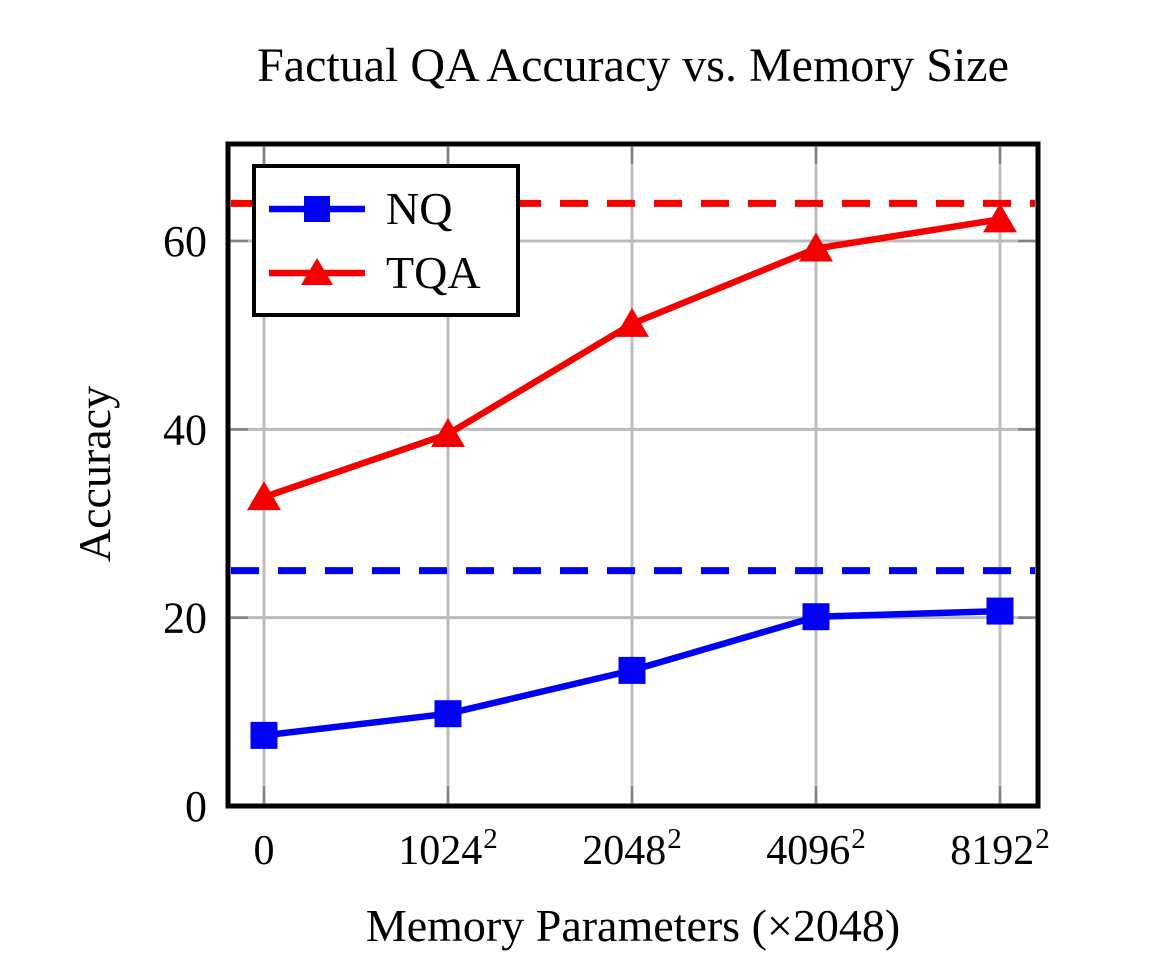 The height and width of the screenshot is (980, 1160). I want to click on legend-label-nq: NQ, so click(419, 208).